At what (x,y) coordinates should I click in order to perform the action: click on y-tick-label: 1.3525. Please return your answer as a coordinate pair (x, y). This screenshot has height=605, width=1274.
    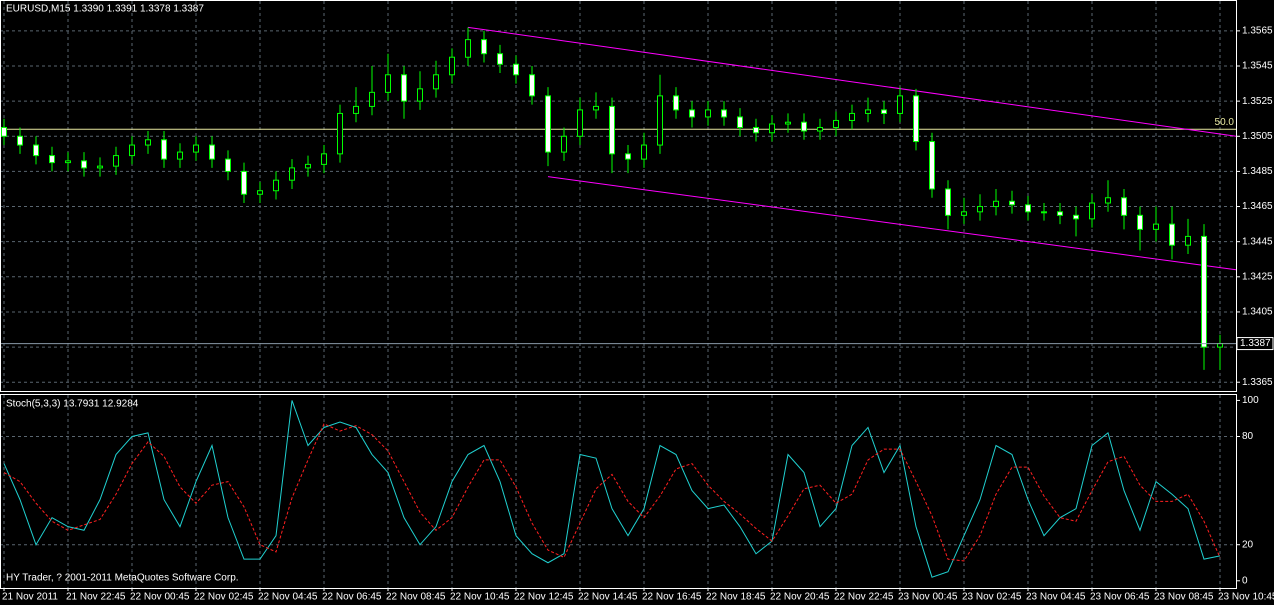
    Looking at the image, I should click on (1257, 101).